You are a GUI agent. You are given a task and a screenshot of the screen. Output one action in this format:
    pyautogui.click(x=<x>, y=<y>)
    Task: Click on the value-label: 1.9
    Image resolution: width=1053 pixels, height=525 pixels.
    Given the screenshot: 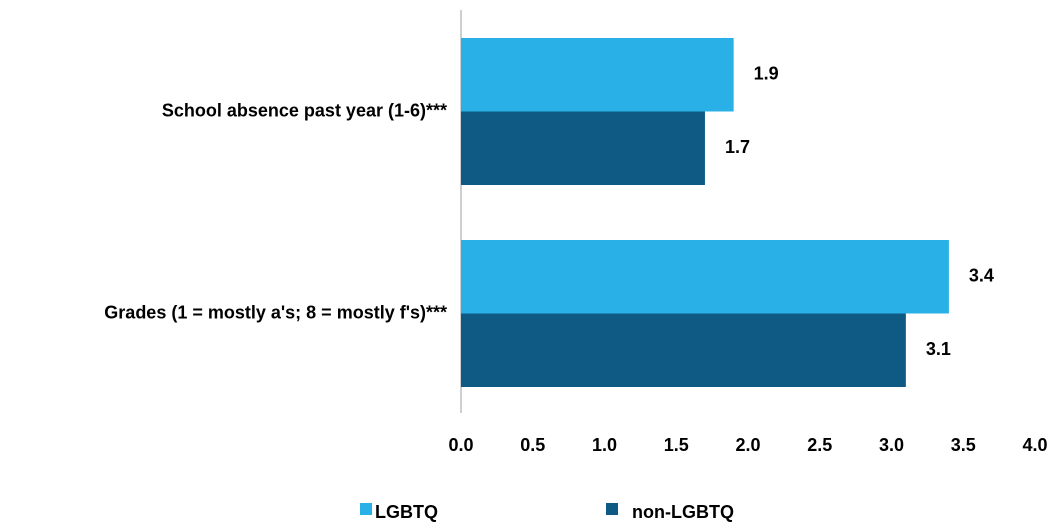 What is the action you would take?
    pyautogui.click(x=766, y=74)
    